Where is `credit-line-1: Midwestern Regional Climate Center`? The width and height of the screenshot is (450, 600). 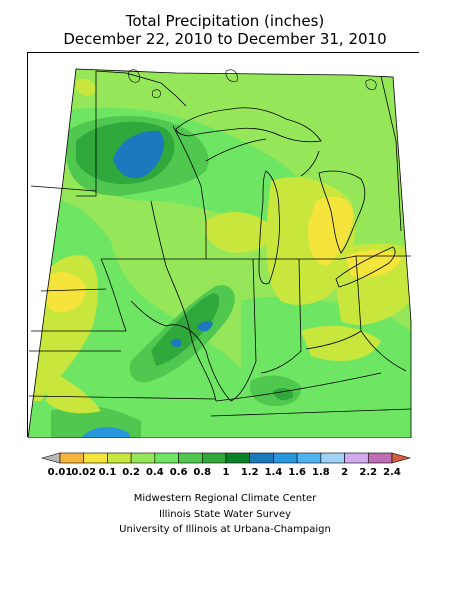
credit-line-1: Midwestern Regional Climate Center is located at coordinates (225, 498).